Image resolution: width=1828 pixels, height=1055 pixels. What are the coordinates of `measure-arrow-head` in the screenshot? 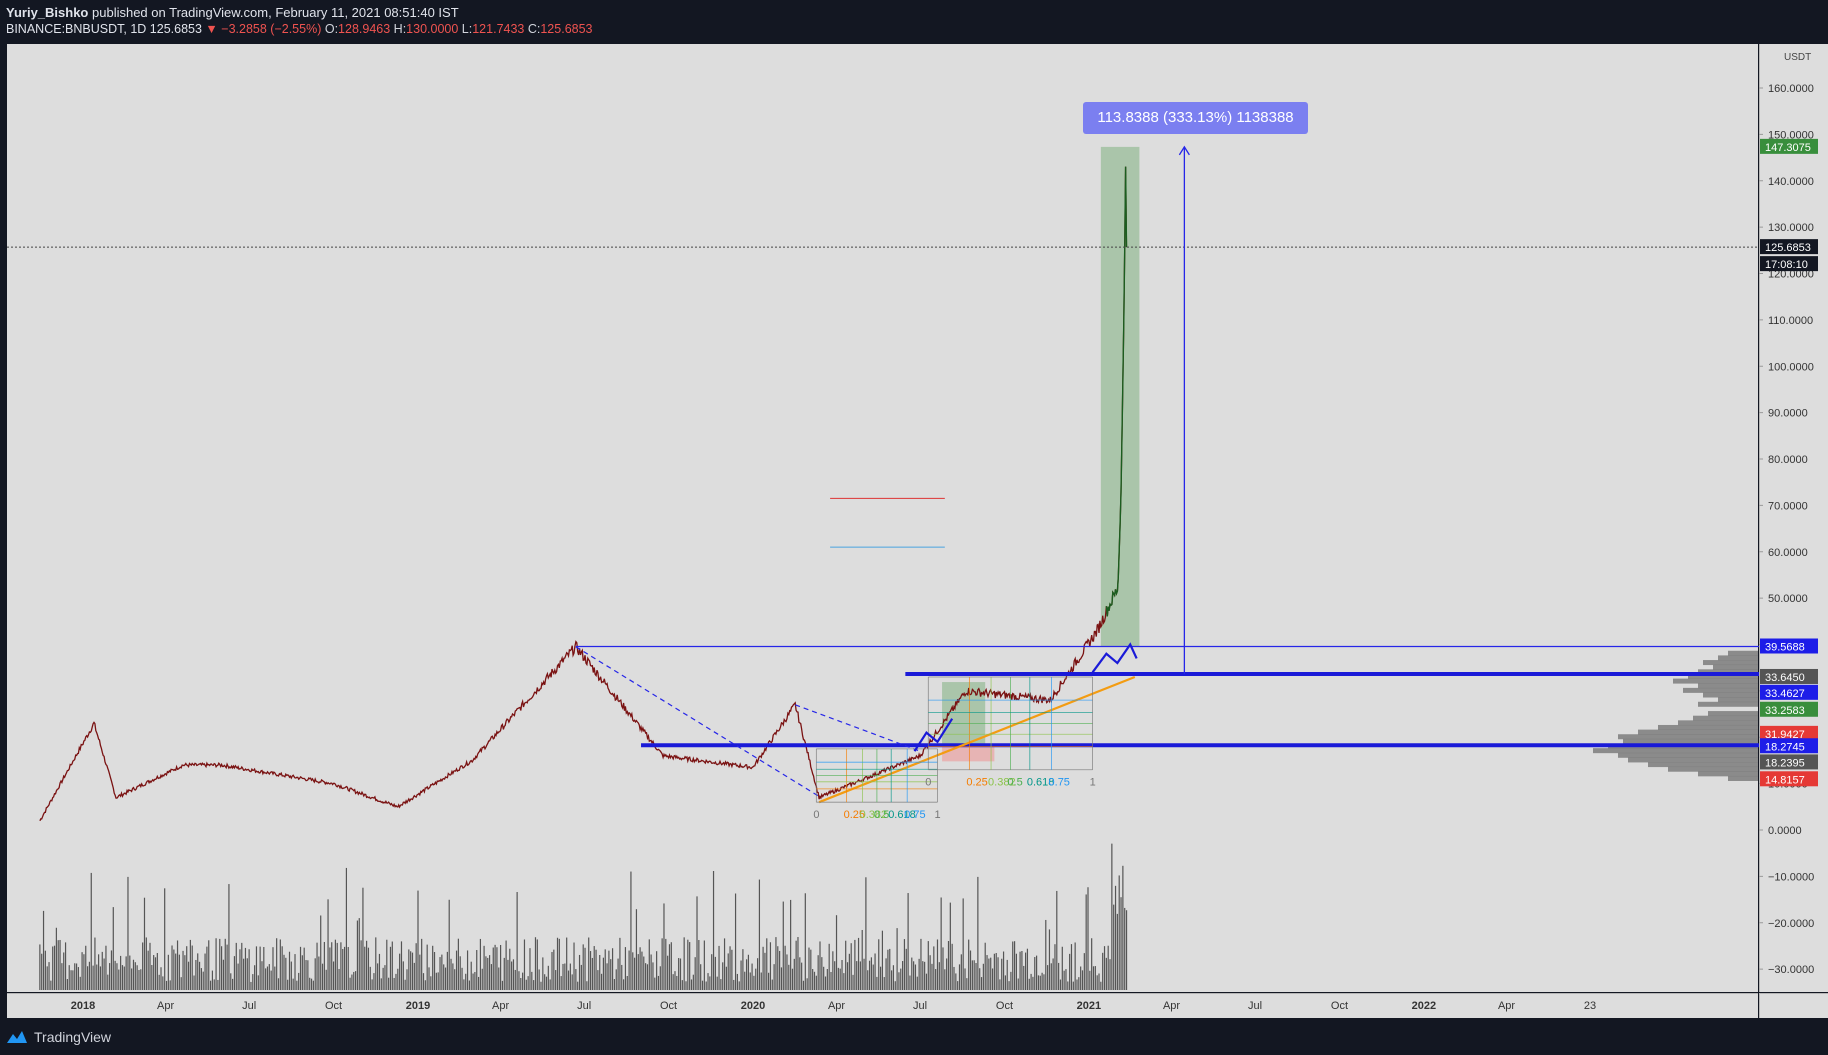 It's located at (1184, 150).